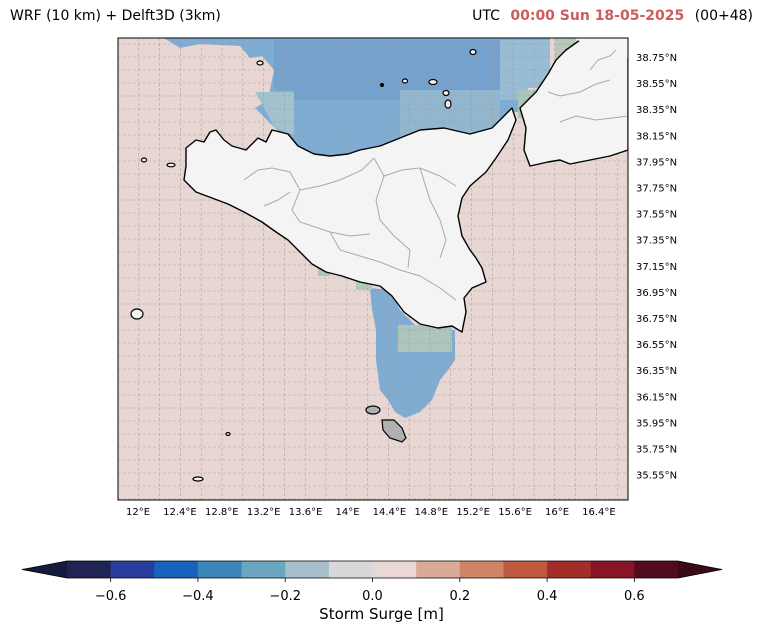  I want to click on colorbar, so click(372, 569).